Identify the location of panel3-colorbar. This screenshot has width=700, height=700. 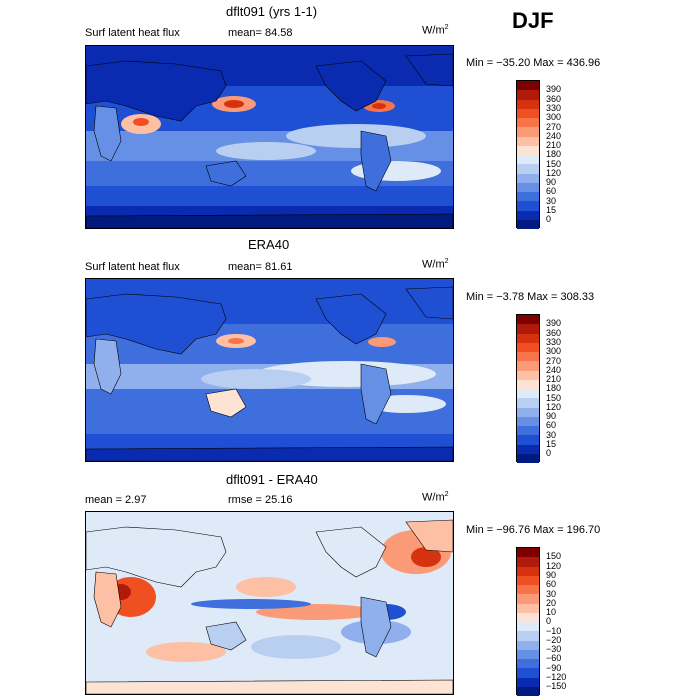
(528, 621).